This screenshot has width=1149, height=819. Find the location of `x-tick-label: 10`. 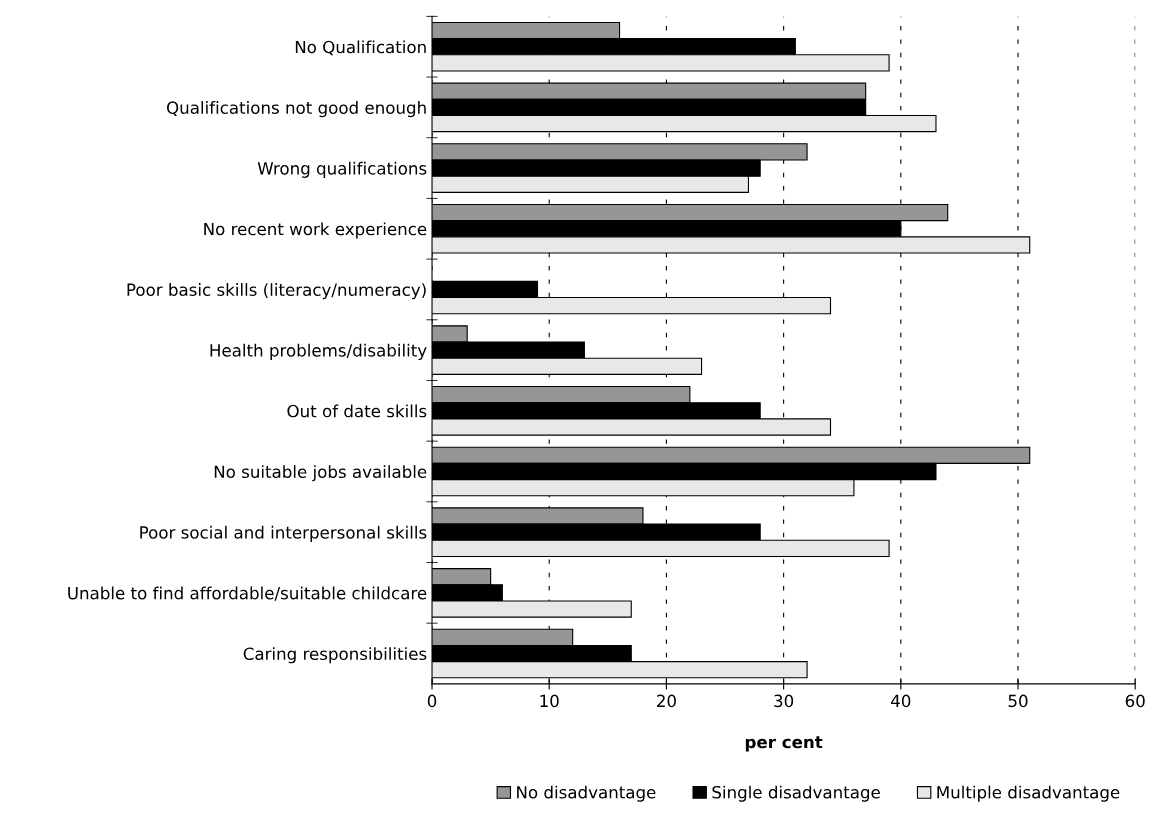

x-tick-label: 10 is located at coordinates (549, 701).